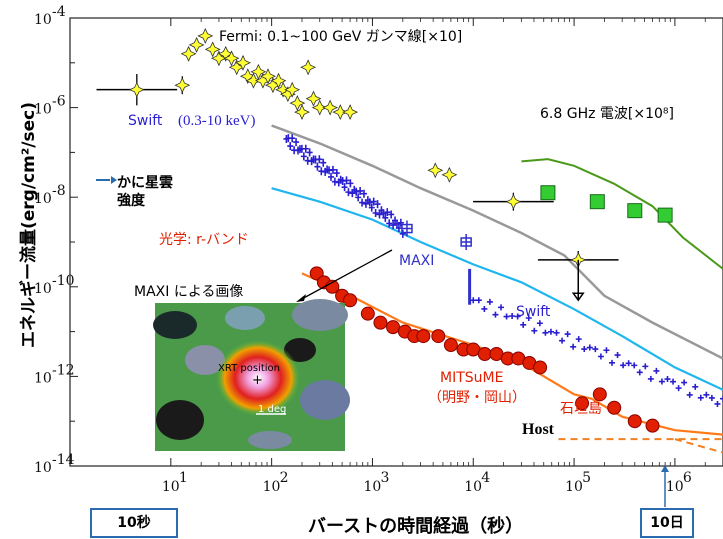 The image size is (723, 539). What do you see at coordinates (622, 214) in the screenshot?
I see `radio-model-curve` at bounding box center [622, 214].